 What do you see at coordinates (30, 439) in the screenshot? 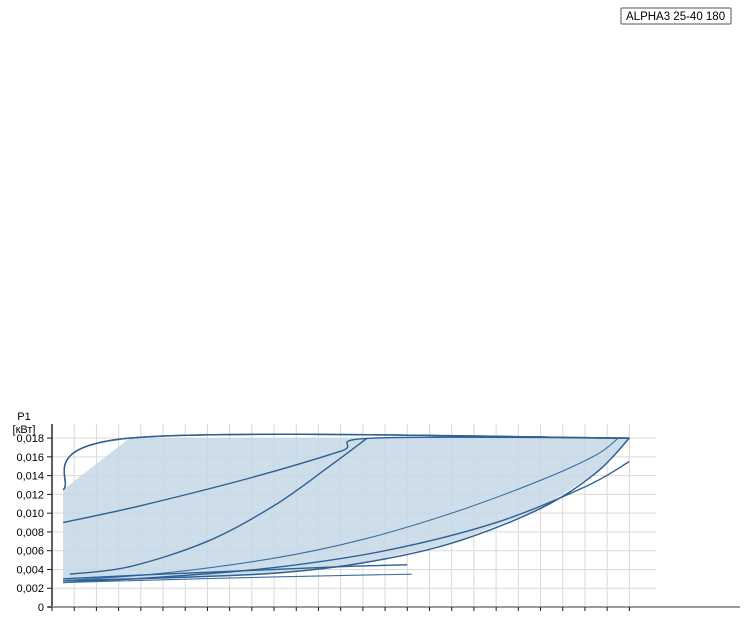
I see `power-panel-y-tick-label: 0,018` at bounding box center [30, 439].